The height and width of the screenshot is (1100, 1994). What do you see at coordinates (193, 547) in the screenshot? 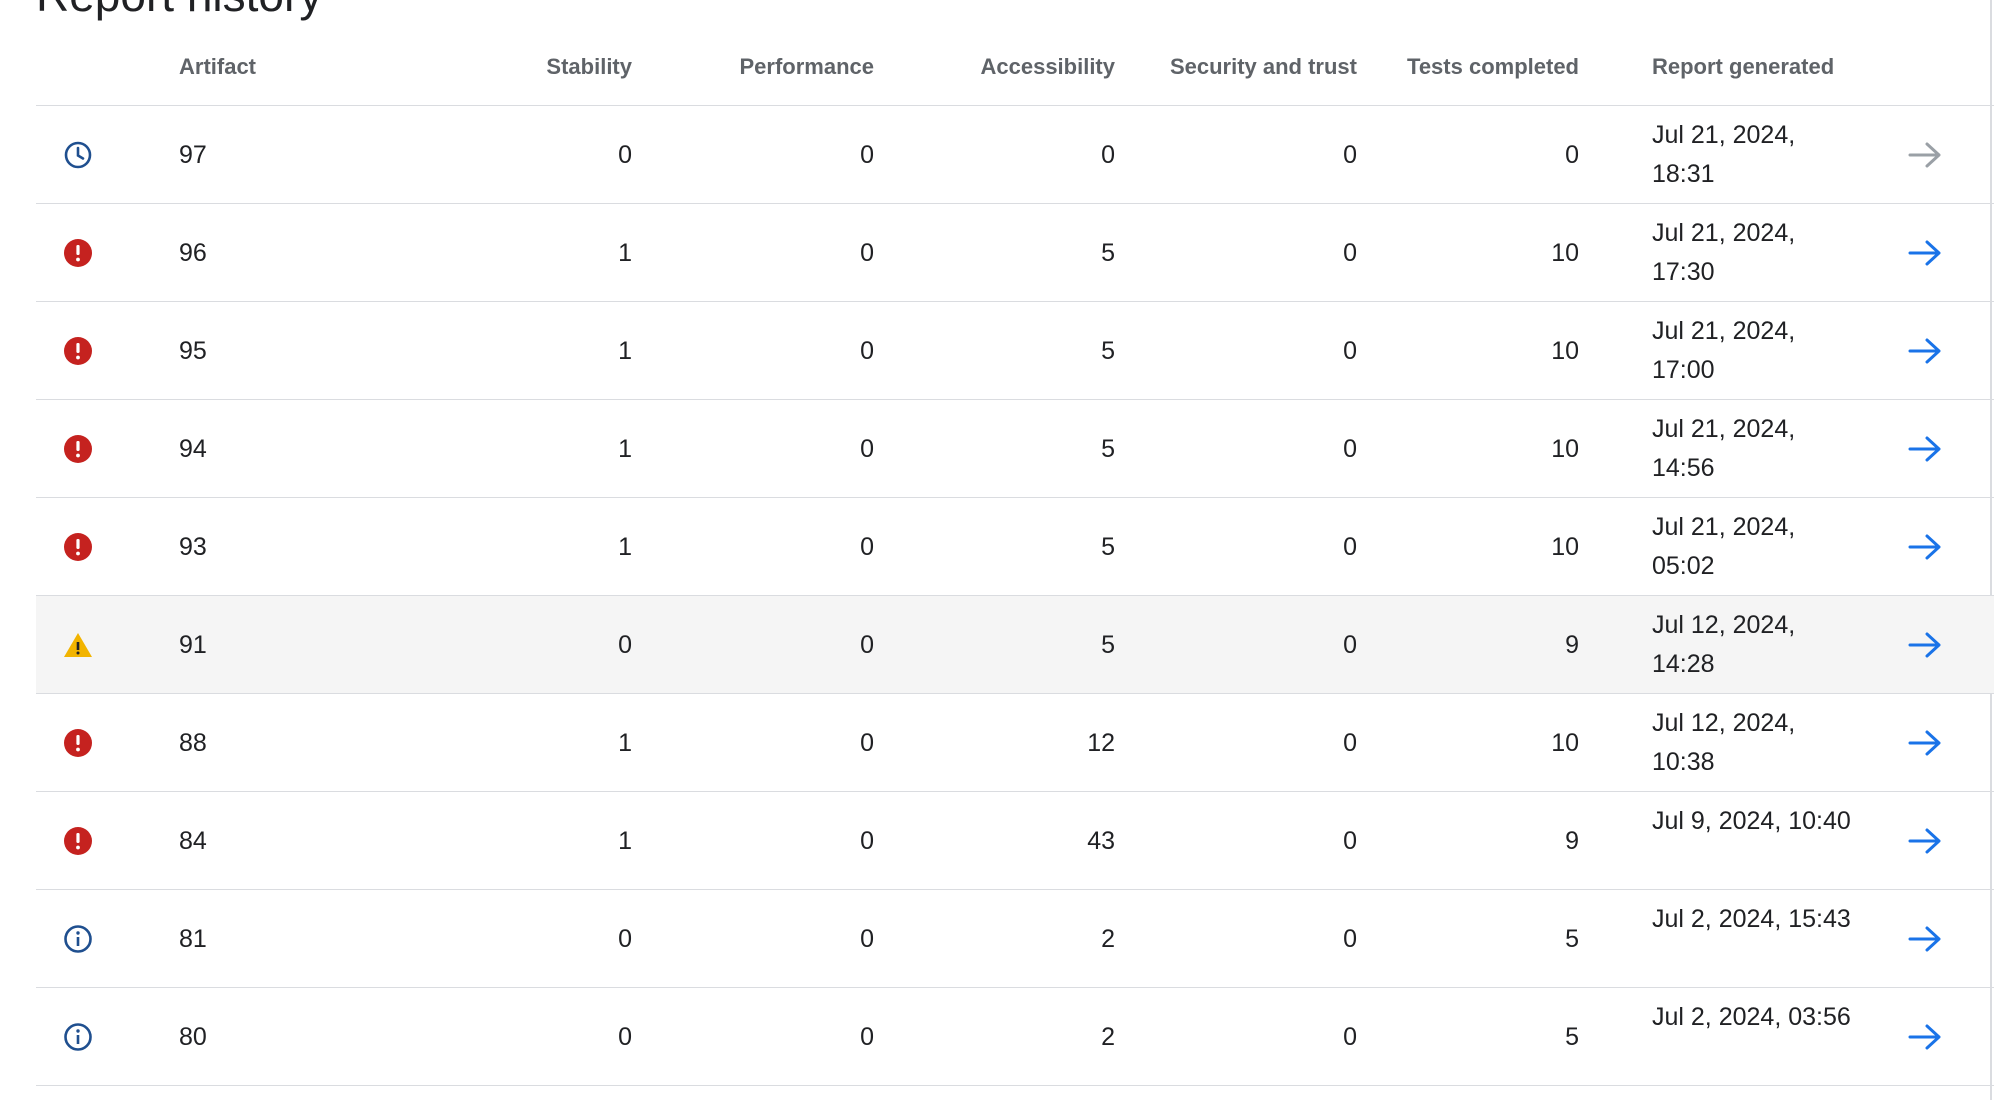
I see `cell-value: 93` at bounding box center [193, 547].